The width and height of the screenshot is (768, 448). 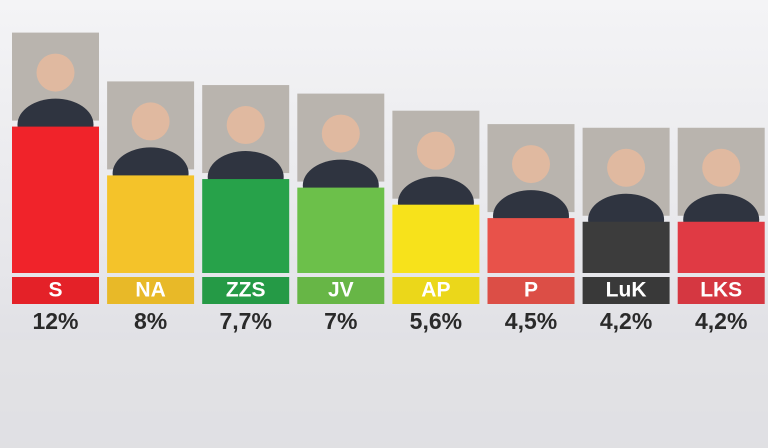 What do you see at coordinates (531, 321) in the screenshot?
I see `value-label: 4,5%` at bounding box center [531, 321].